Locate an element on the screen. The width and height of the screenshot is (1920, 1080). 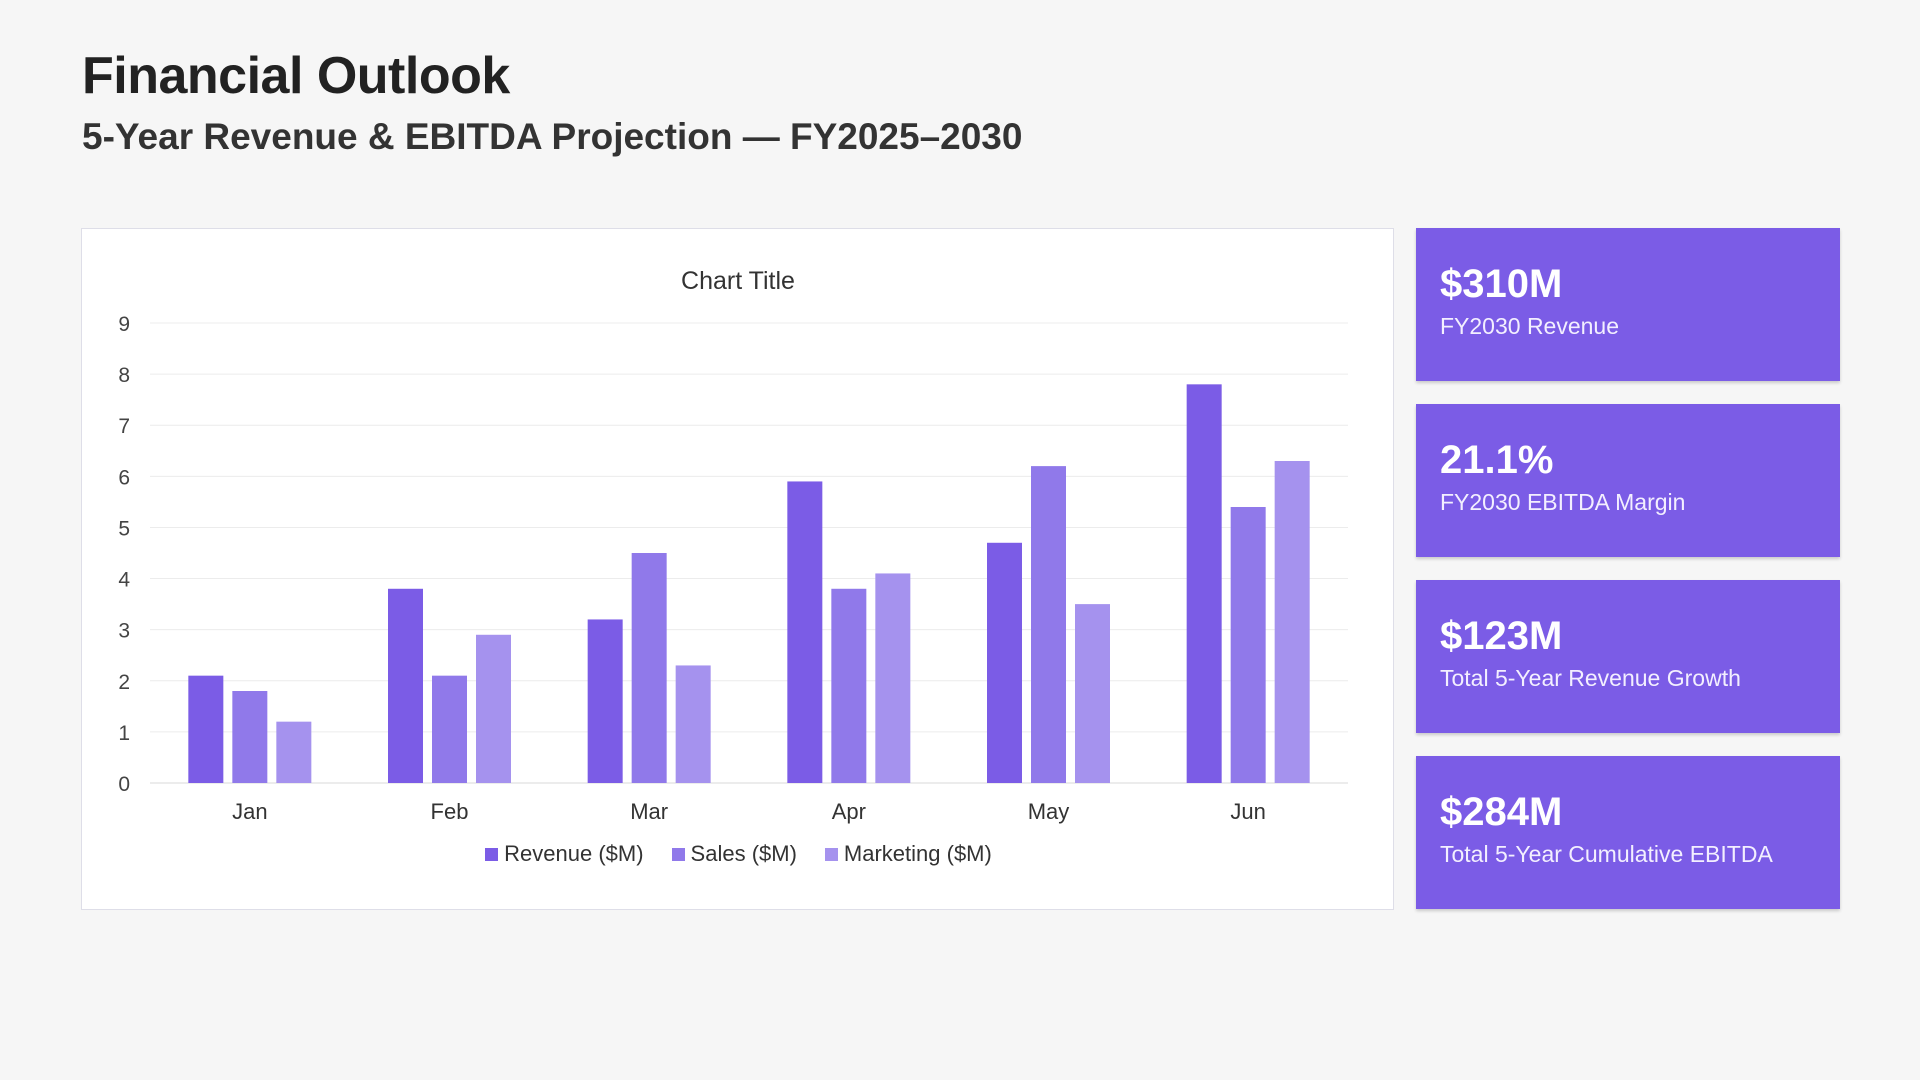
kpi-value: $310M is located at coordinates (1501, 284).